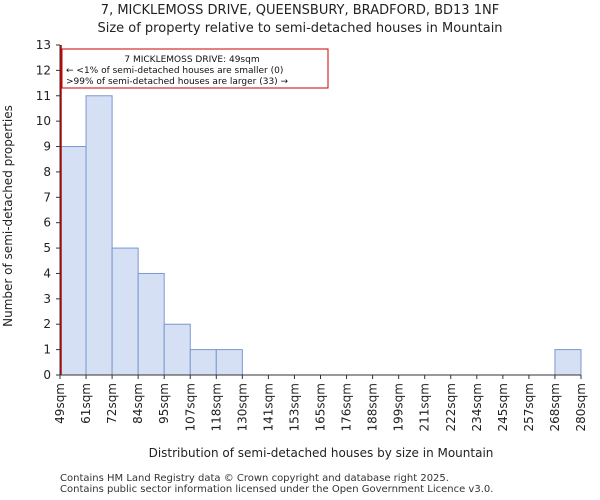 This screenshot has width=600, height=500. I want to click on histogram-bar-95sqm, so click(177, 349).